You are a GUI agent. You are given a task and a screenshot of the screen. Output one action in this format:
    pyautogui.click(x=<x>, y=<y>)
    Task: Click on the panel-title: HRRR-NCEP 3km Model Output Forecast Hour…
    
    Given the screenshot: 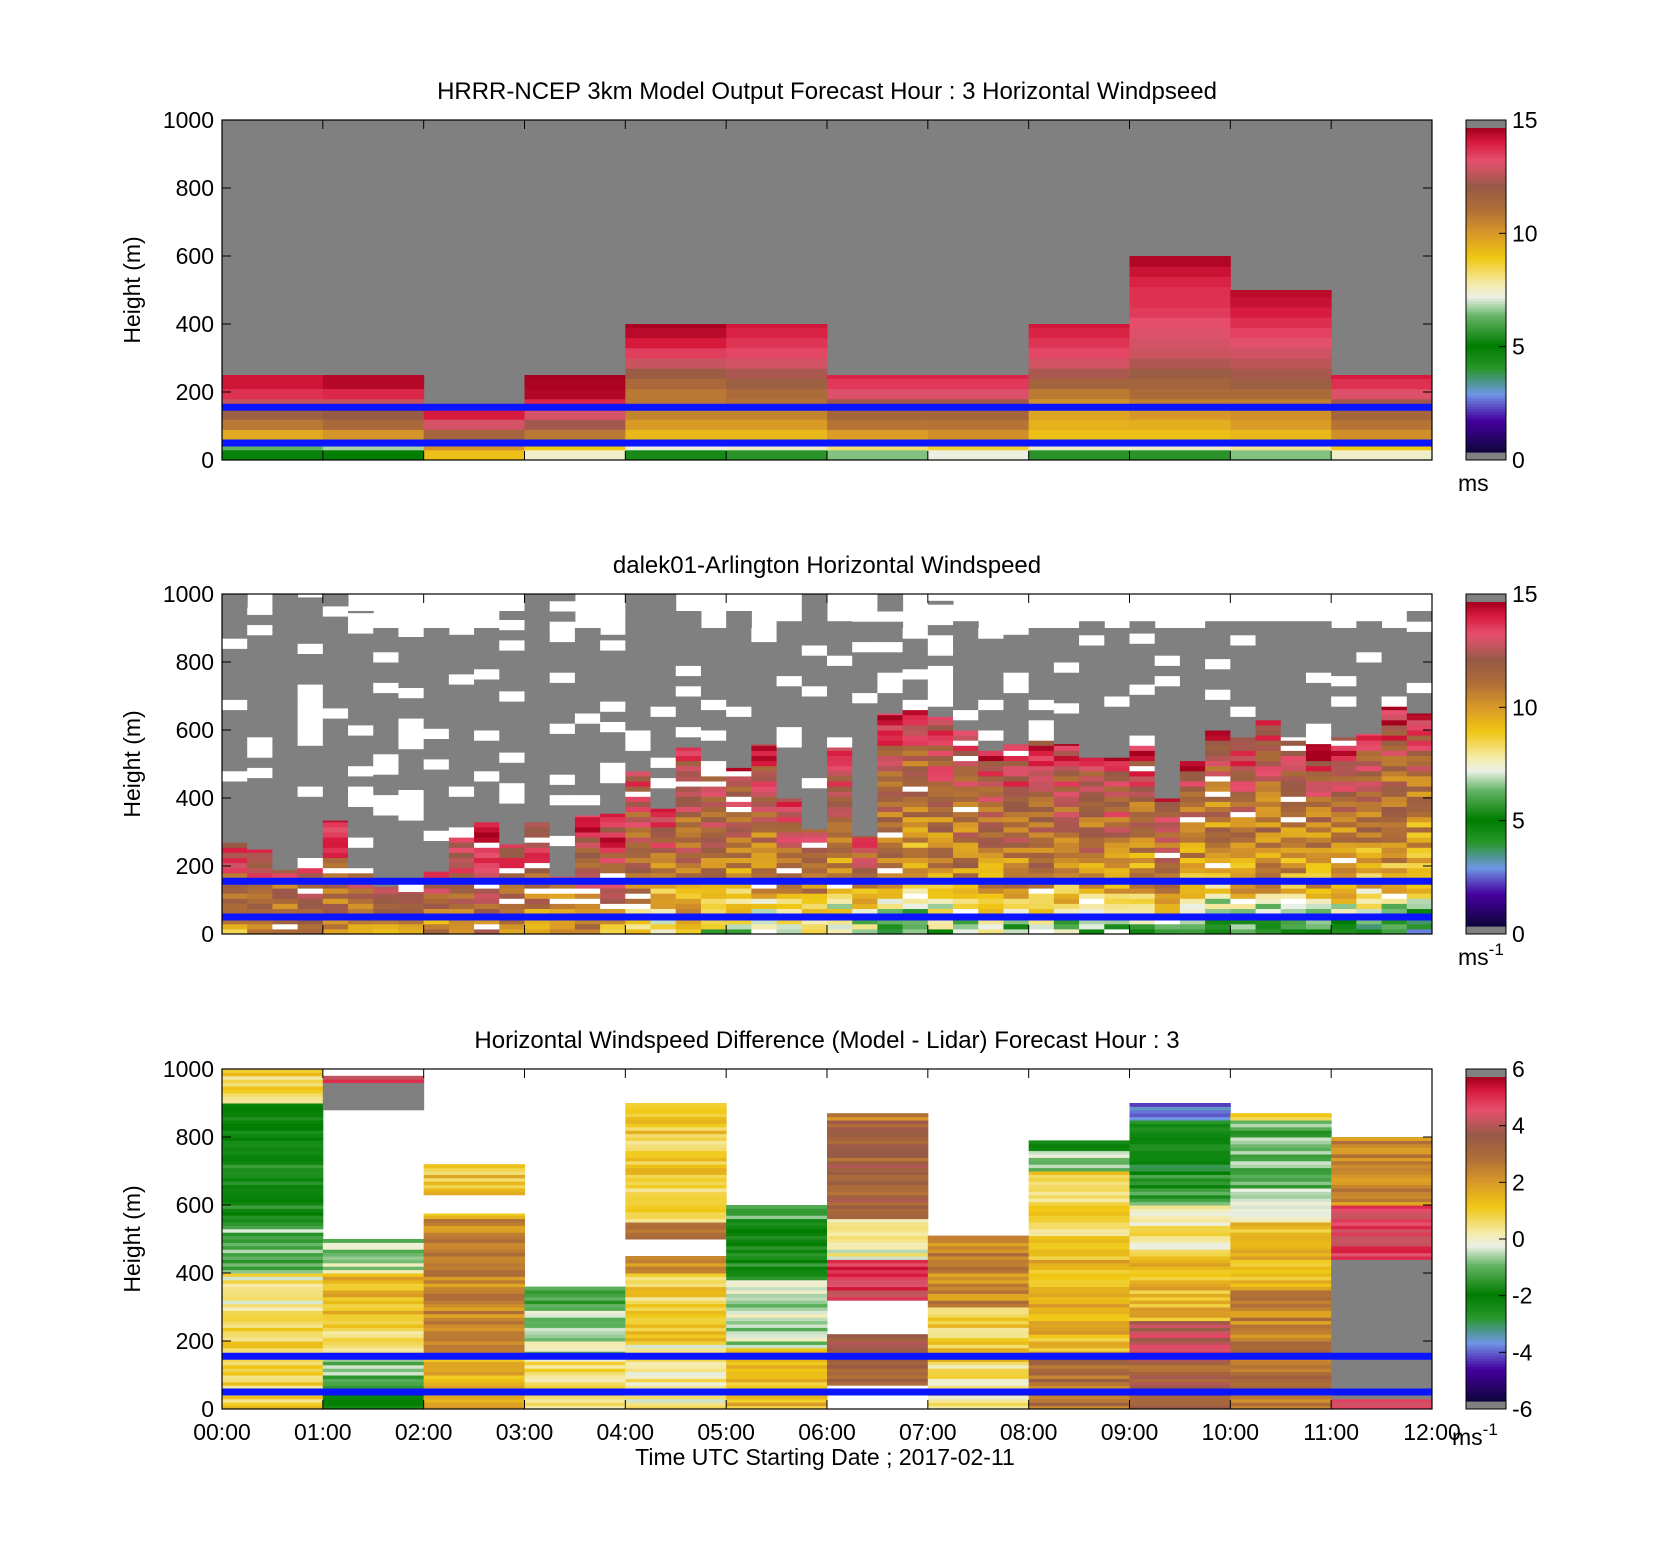 What is the action you would take?
    pyautogui.click(x=827, y=91)
    